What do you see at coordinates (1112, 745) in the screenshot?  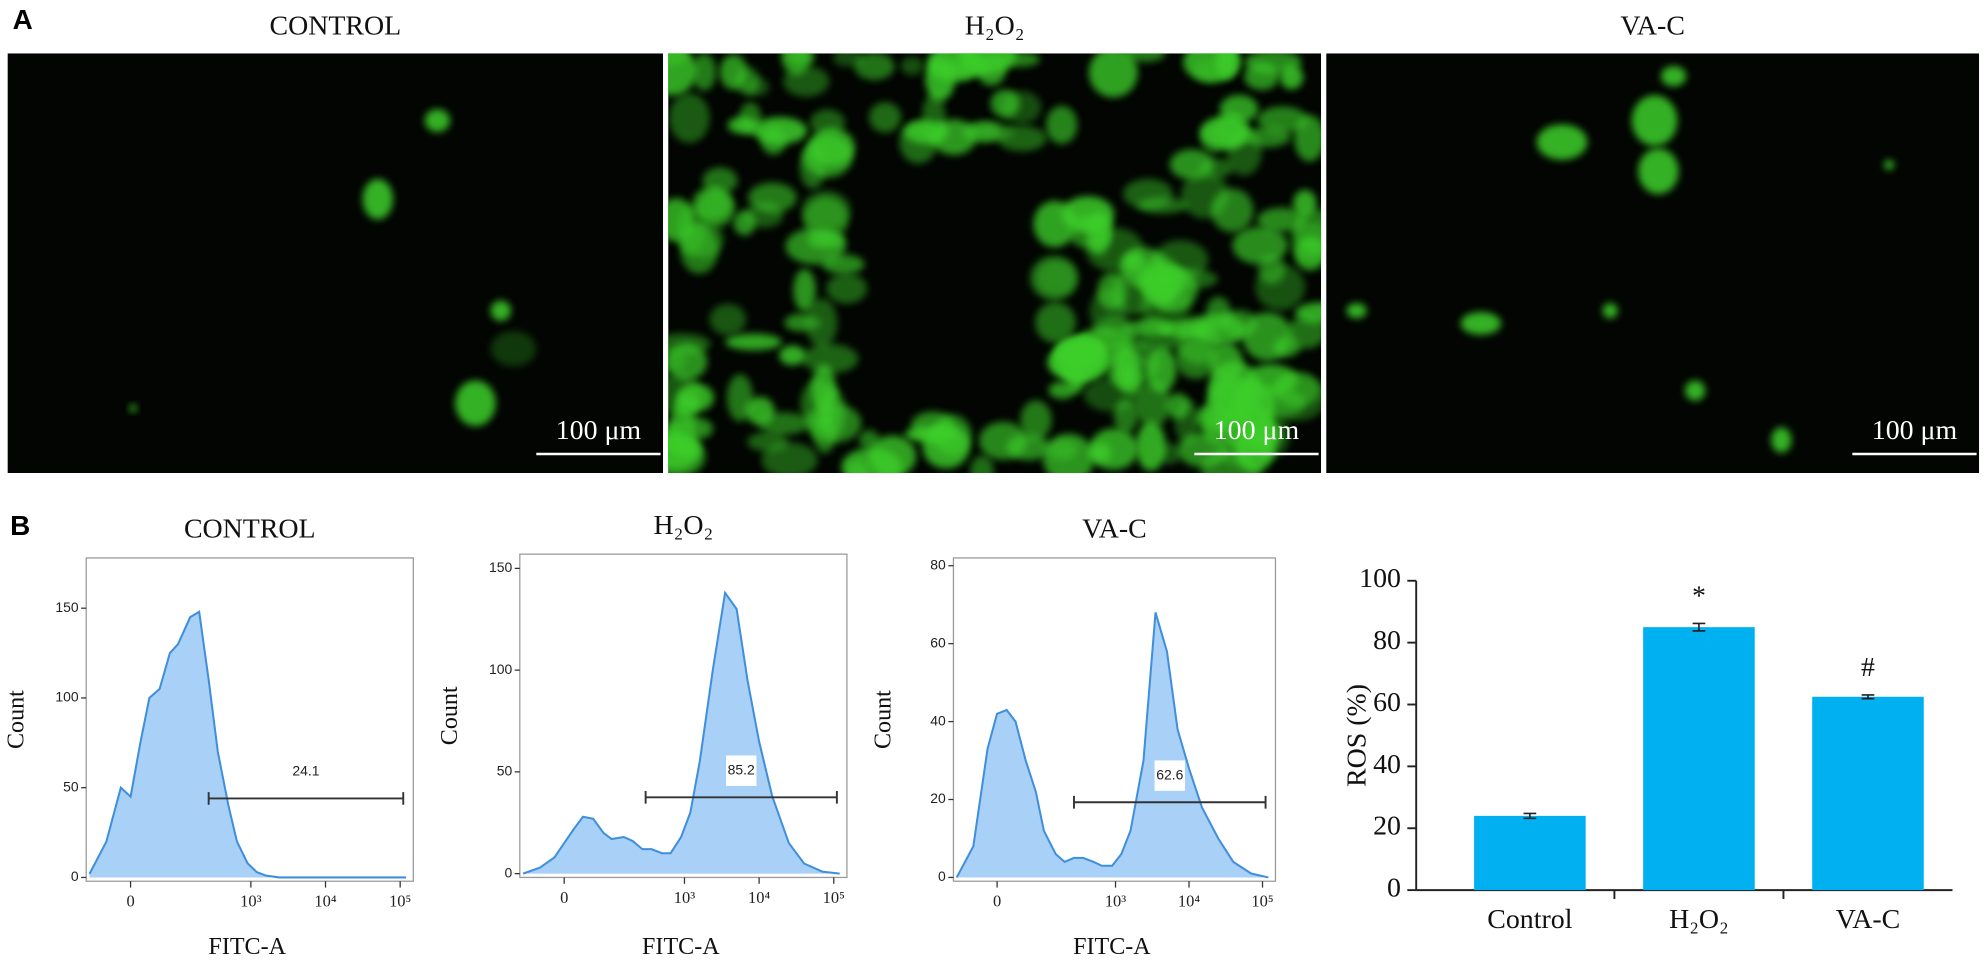 I see `area-fill` at bounding box center [1112, 745].